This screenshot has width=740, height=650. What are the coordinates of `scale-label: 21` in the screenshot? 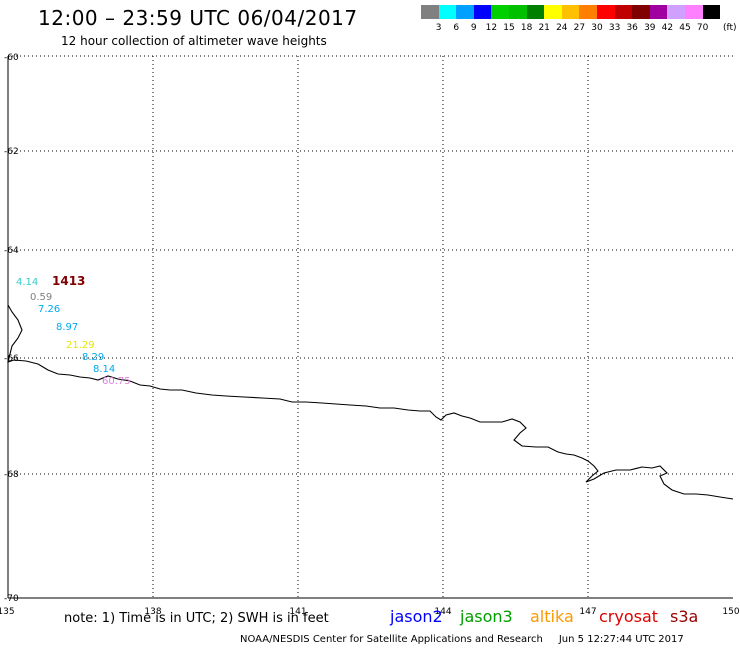 It's located at (544, 28).